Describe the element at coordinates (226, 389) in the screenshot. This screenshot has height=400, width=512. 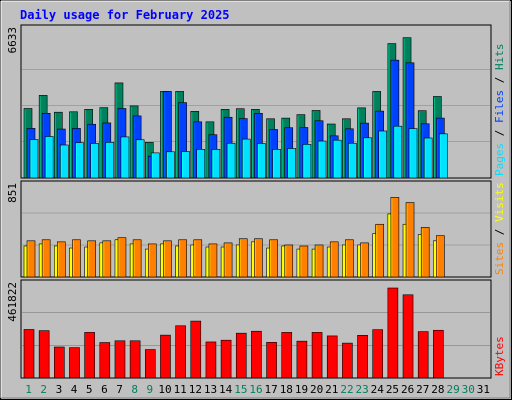
I see `x-tick-label-14: 14` at that location.